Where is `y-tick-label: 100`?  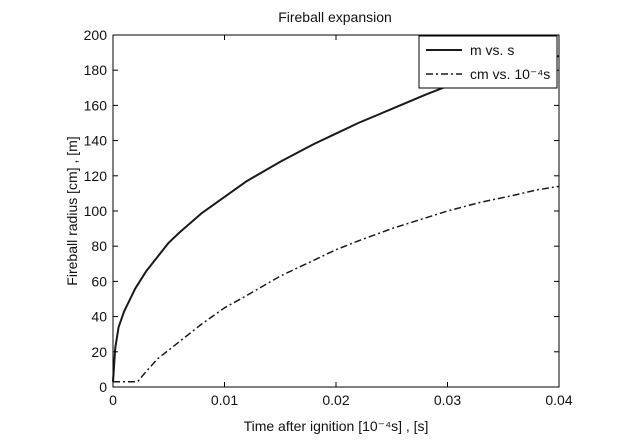 y-tick-label: 100 is located at coordinates (96, 211).